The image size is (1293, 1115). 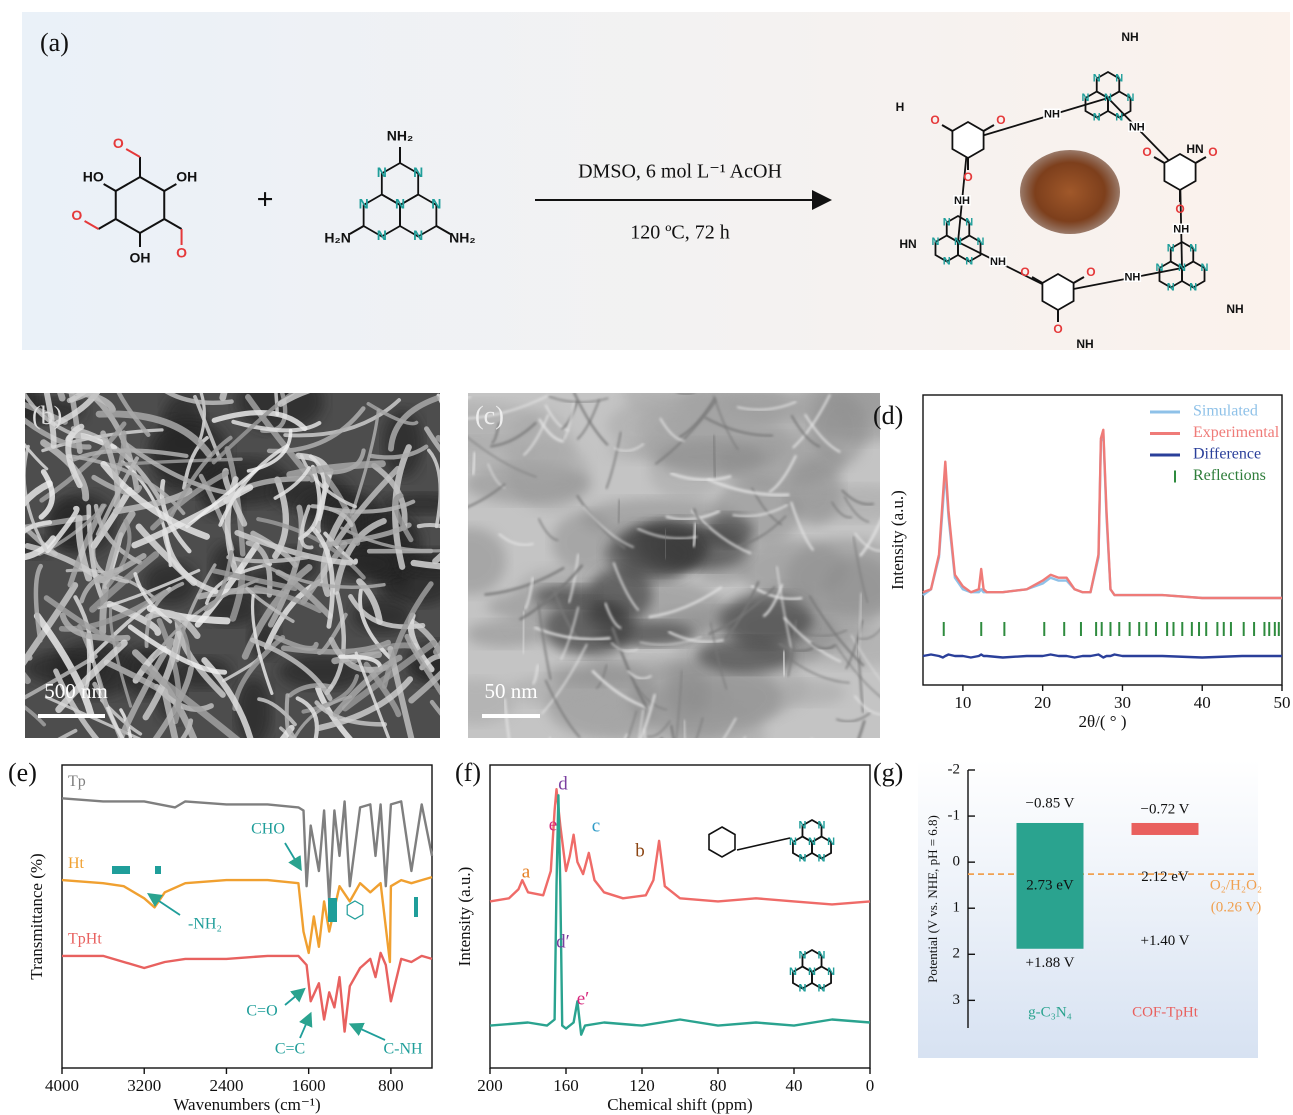 What do you see at coordinates (1165, 1012) in the screenshot?
I see `category-label: COF-TpHt` at bounding box center [1165, 1012].